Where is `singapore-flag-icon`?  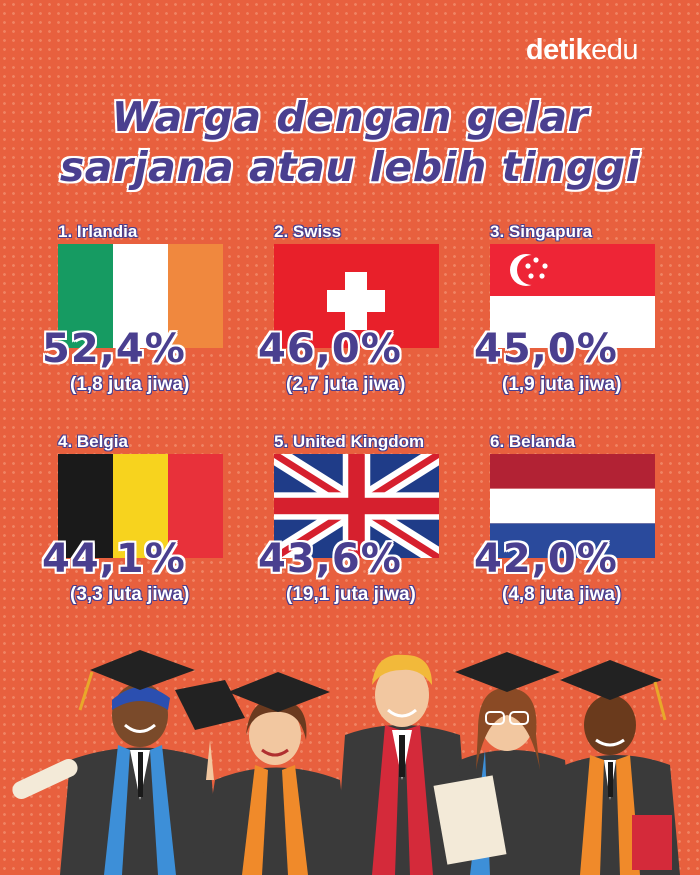
singapore-flag-icon is located at coordinates (572, 296).